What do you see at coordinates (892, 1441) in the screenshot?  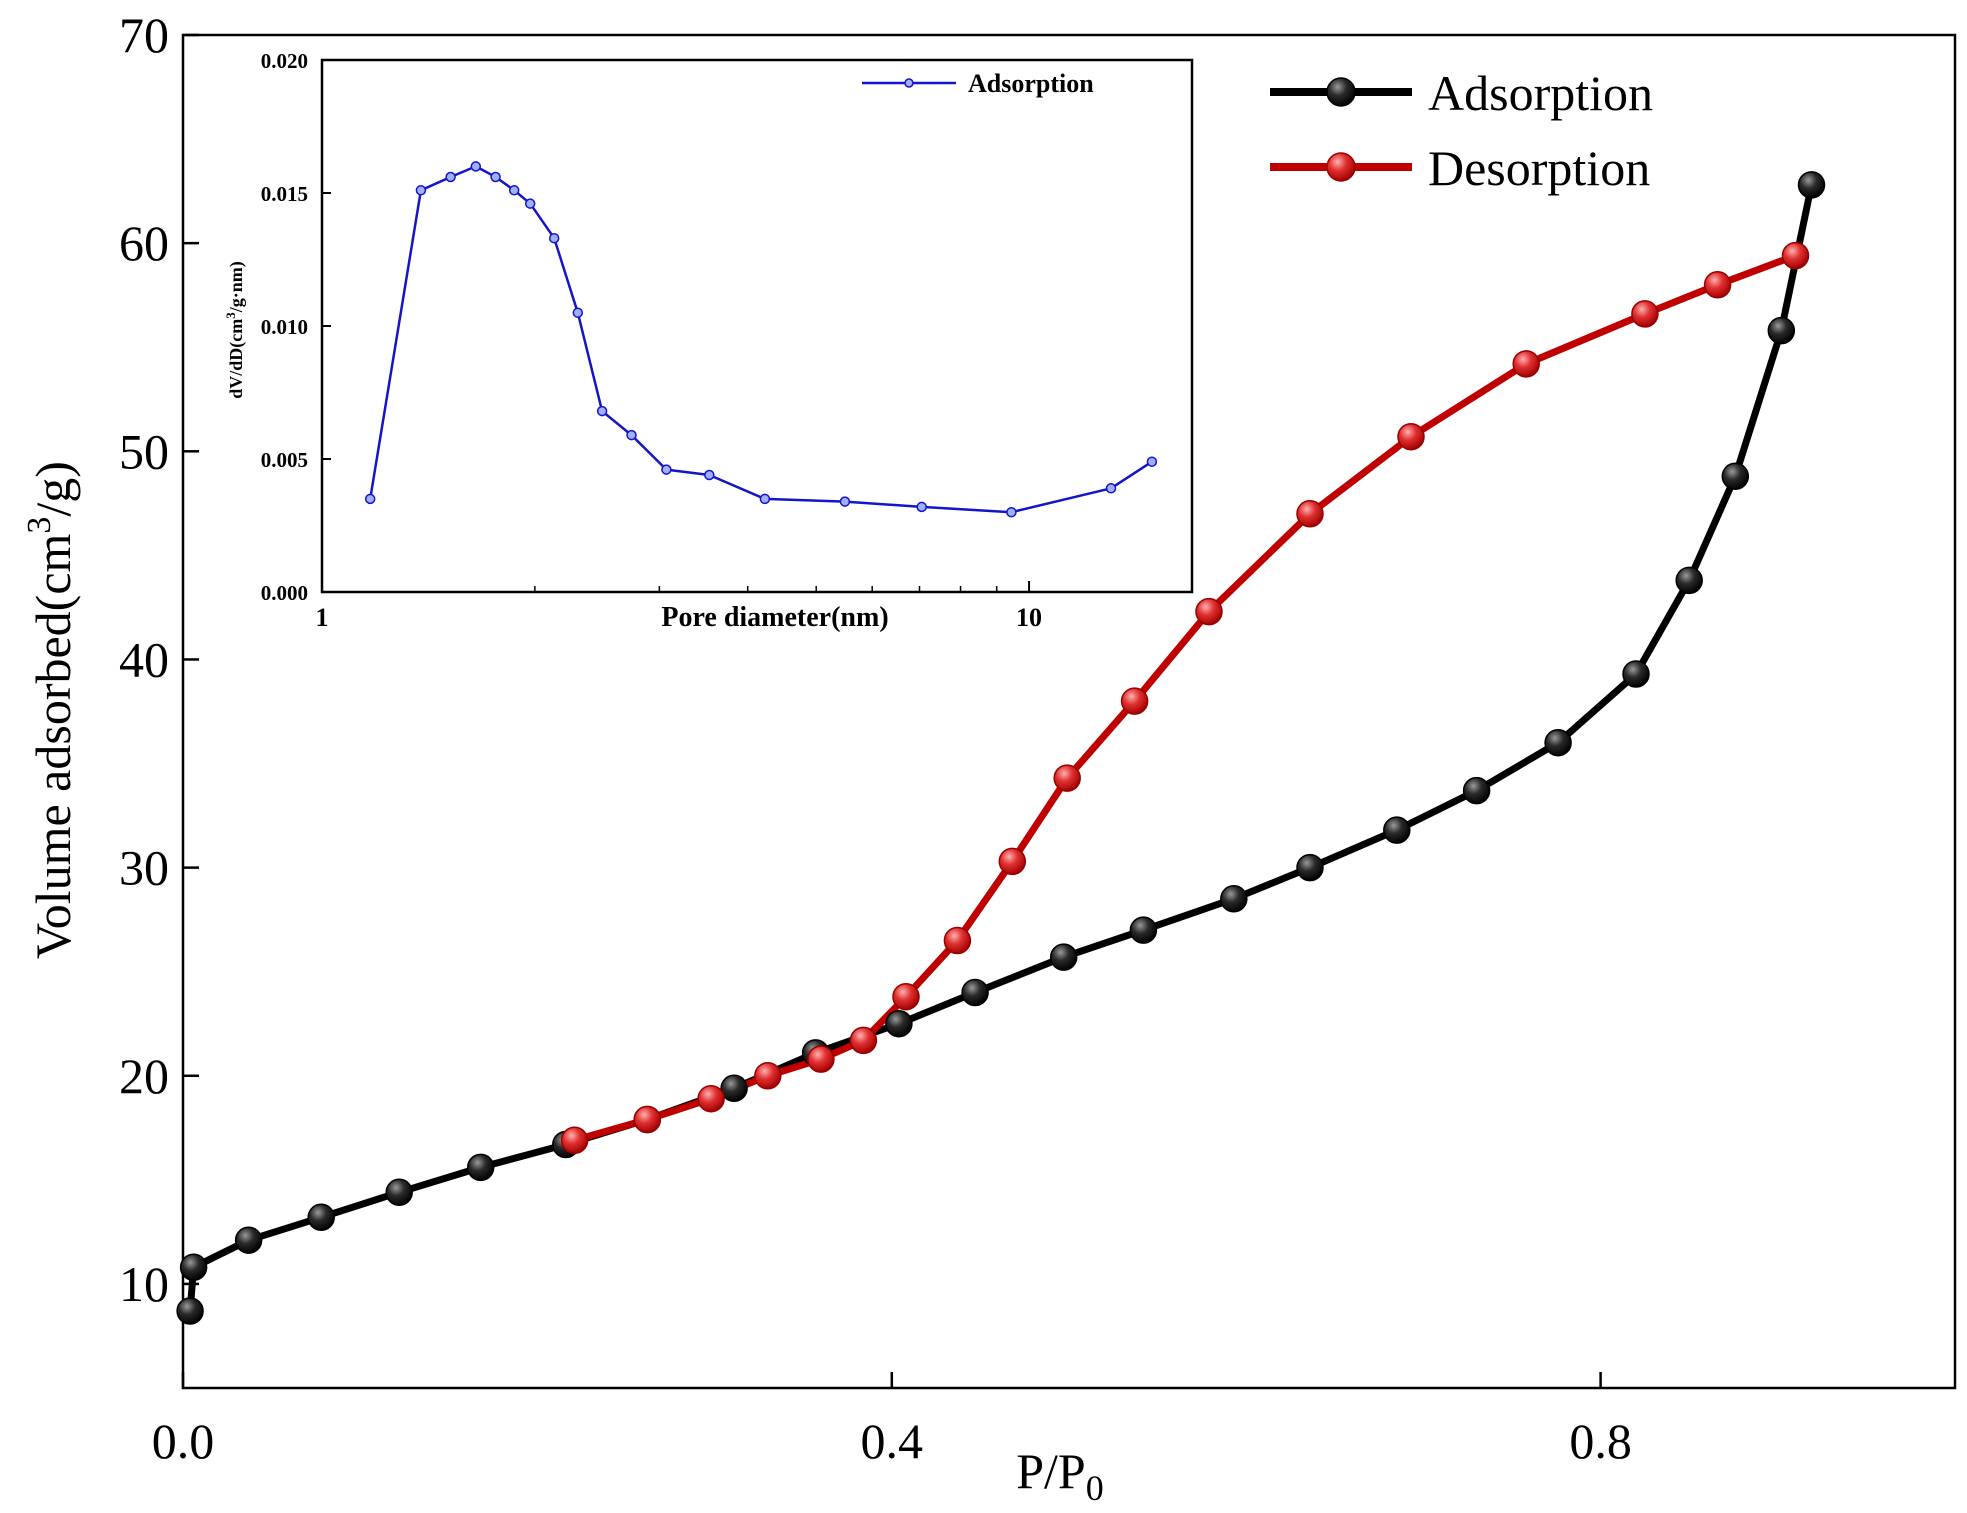 I see `main-x-tick-label: 0.4` at bounding box center [892, 1441].